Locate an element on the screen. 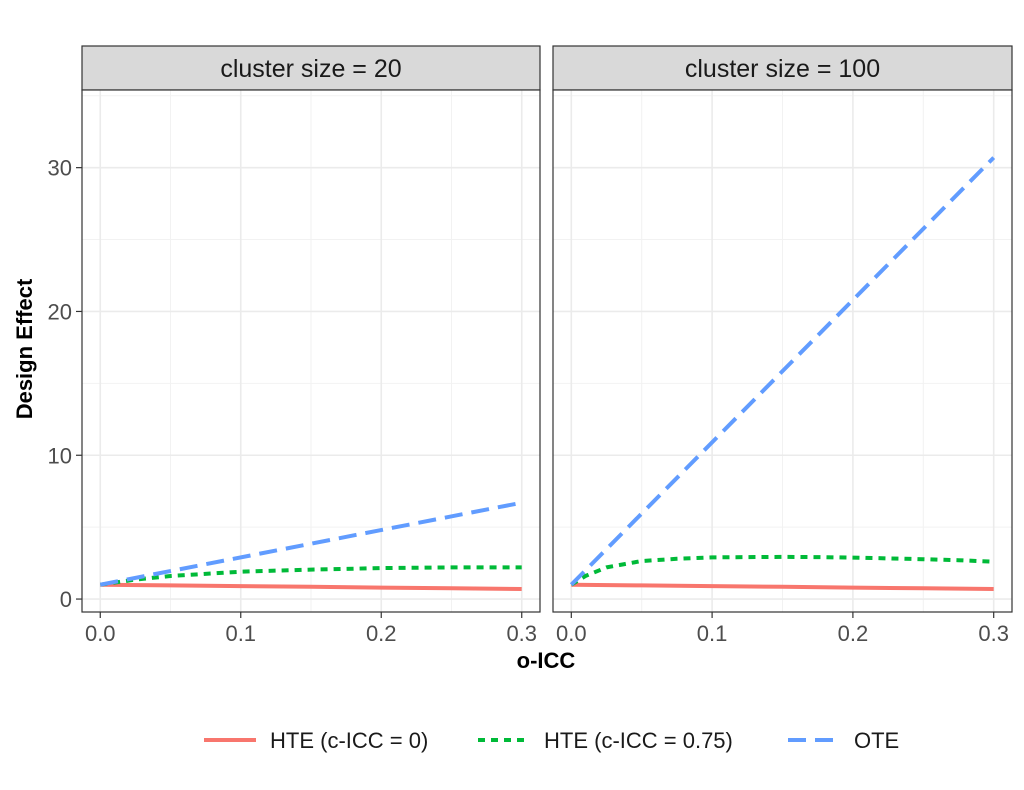 The image size is (1024, 790). x-axis-ticks: 0.0 0.1 0.2 0.3 0.0 0.1 0.2 0.3 is located at coordinates (547, 629).